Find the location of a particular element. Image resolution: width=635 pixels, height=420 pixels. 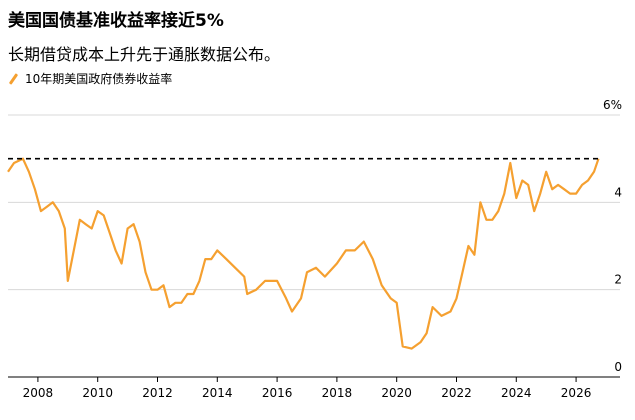

chart-title: 美国国债基准收益率接近5% is located at coordinates (116, 21).